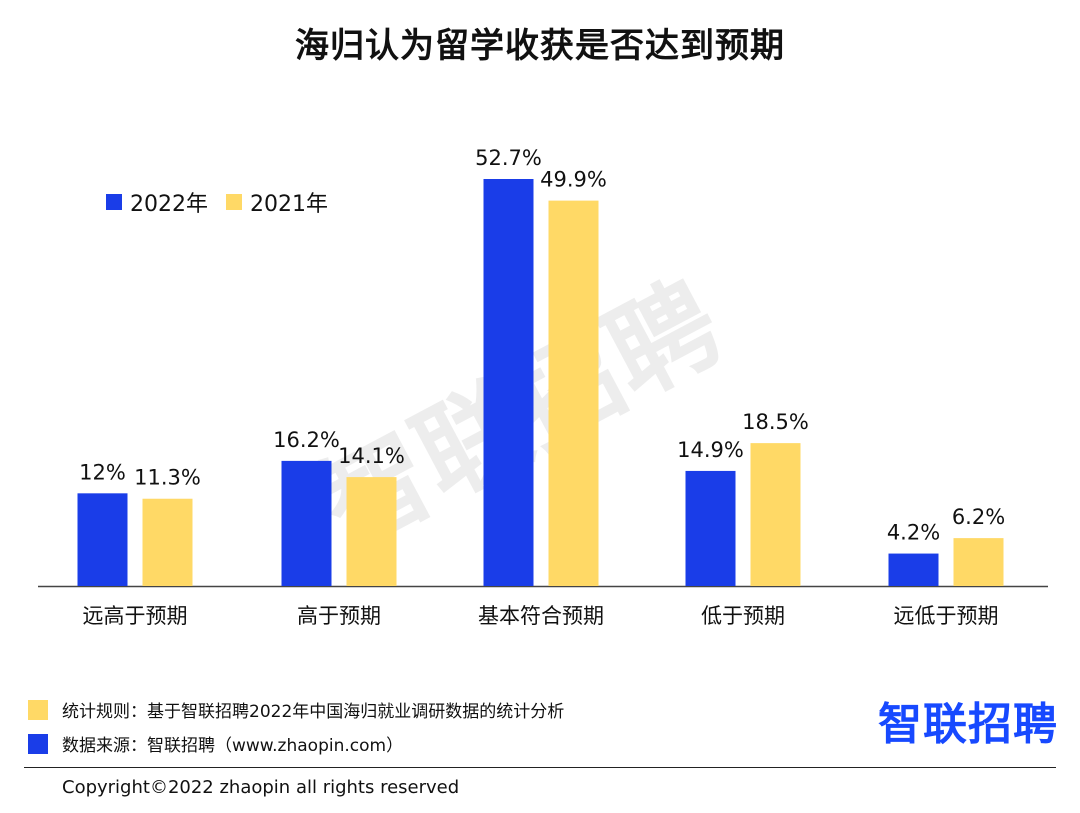 This screenshot has height=813, width=1080. Describe the element at coordinates (38, 743) in the screenshot. I see `source-swatch` at that location.